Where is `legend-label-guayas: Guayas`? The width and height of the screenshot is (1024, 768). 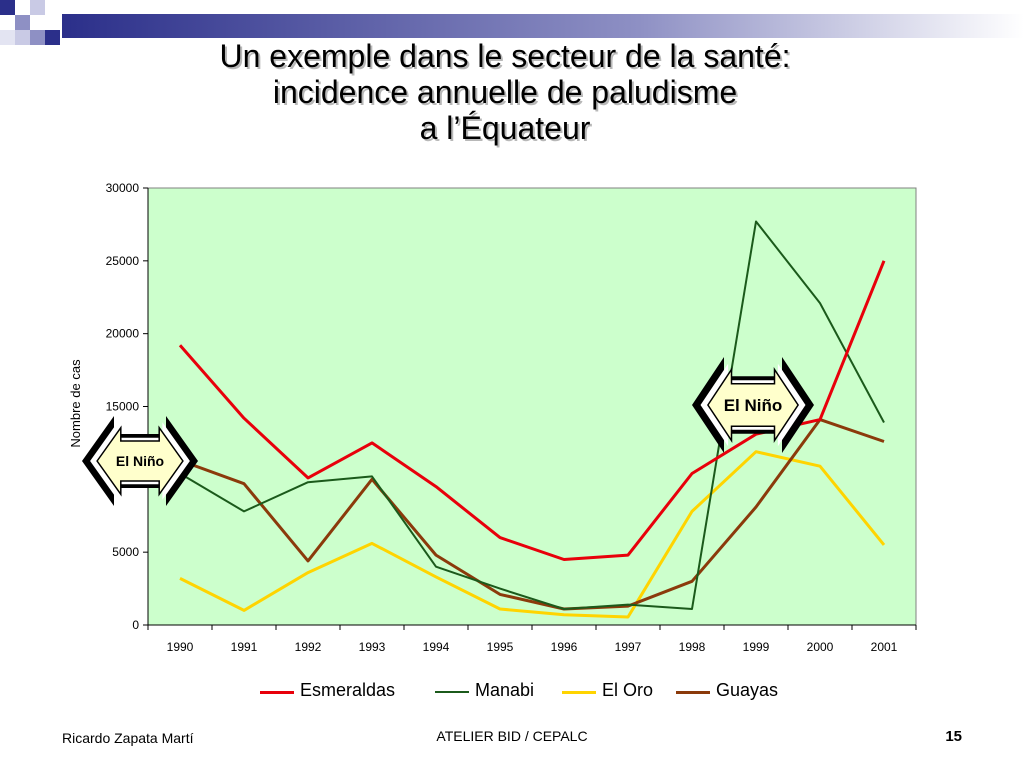 legend-label-guayas: Guayas is located at coordinates (747, 690).